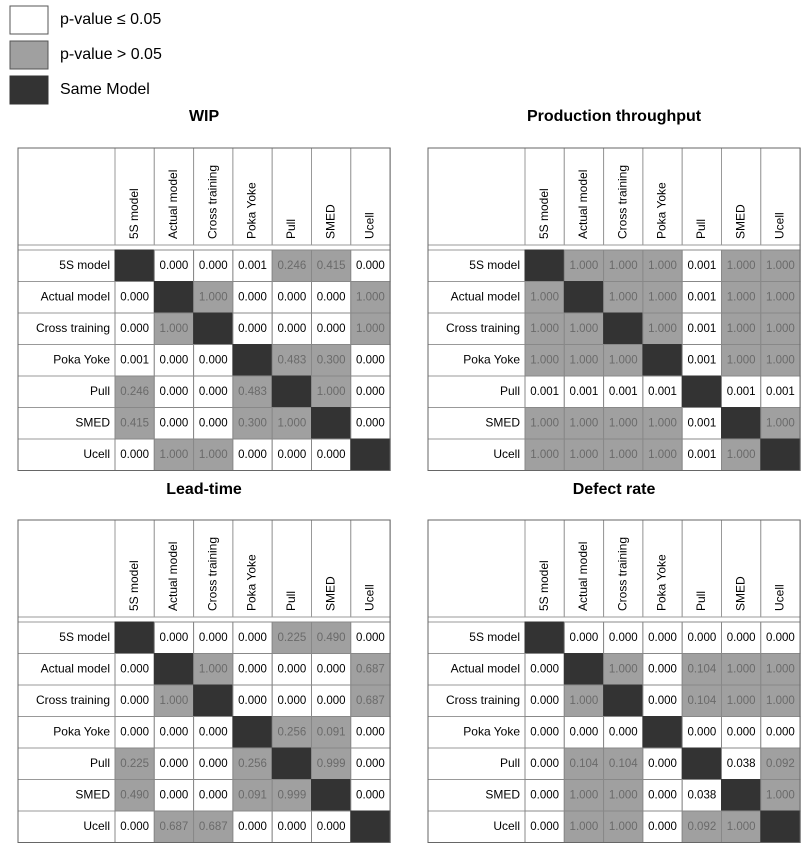 The width and height of the screenshot is (801, 845). Describe the element at coordinates (583, 576) in the screenshot. I see `column-label: Actual model` at that location.